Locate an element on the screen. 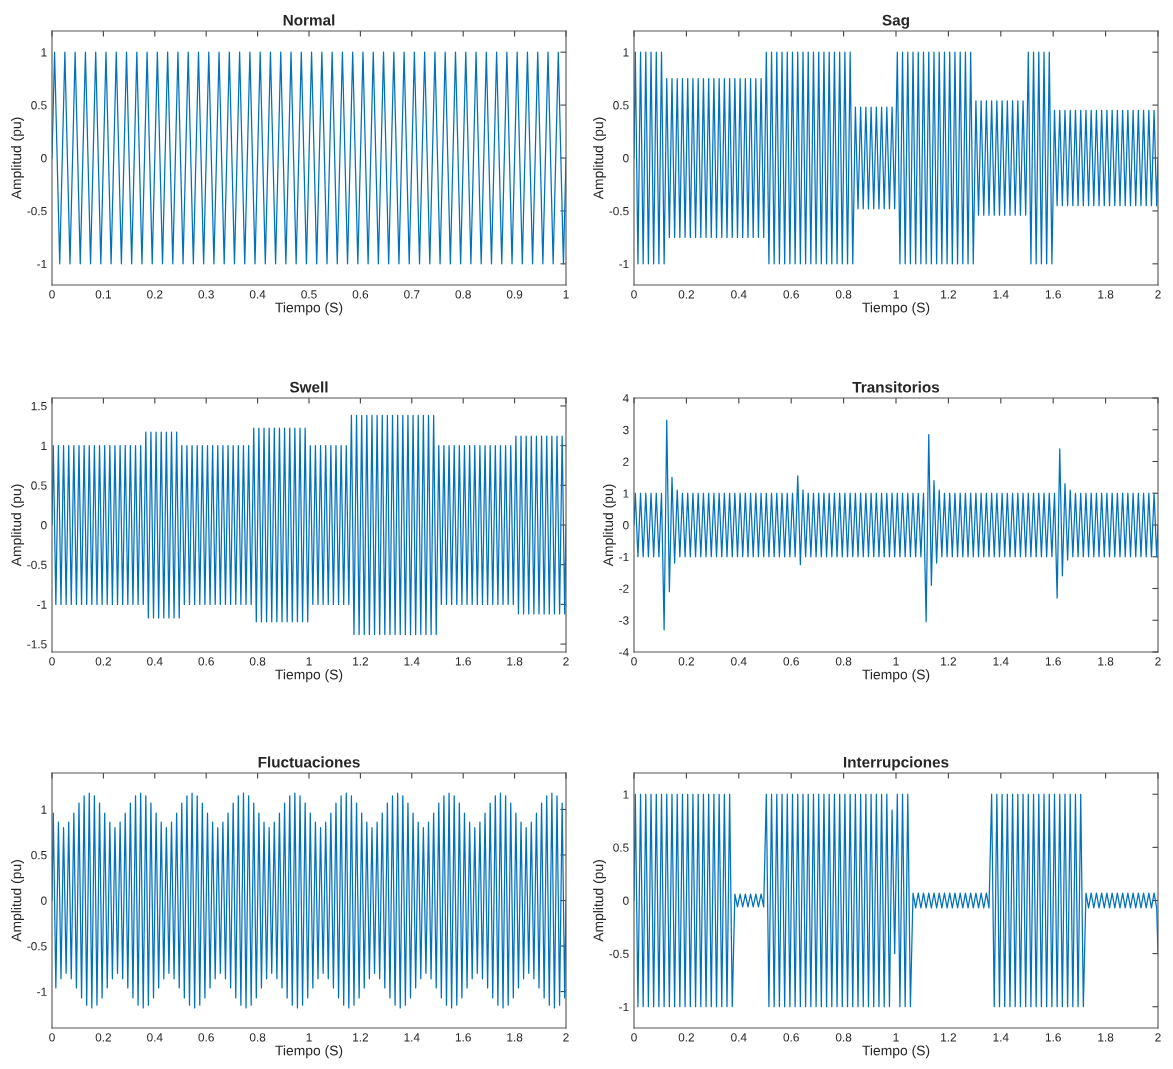 The width and height of the screenshot is (1173, 1069). x-tick-label: 0.3 is located at coordinates (206, 294).